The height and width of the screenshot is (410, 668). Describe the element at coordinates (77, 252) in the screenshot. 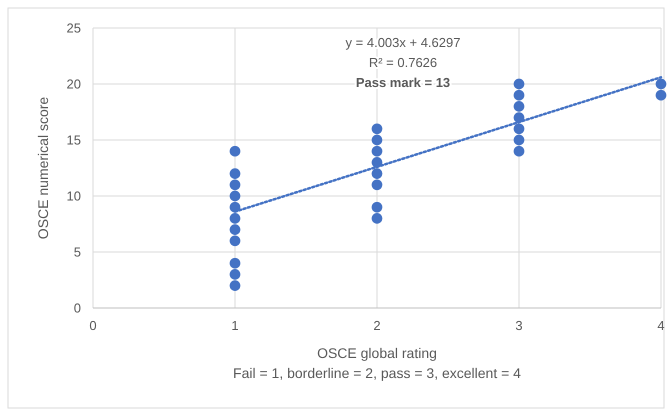

I see `y-tick-label: 5` at that location.